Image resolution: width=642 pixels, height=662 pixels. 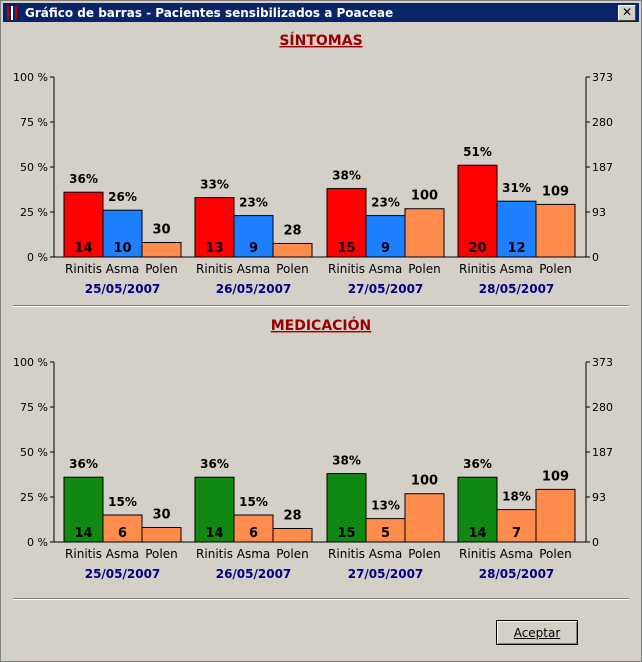 What do you see at coordinates (214, 185) in the screenshot?
I see `bar-top-label: 33%` at bounding box center [214, 185].